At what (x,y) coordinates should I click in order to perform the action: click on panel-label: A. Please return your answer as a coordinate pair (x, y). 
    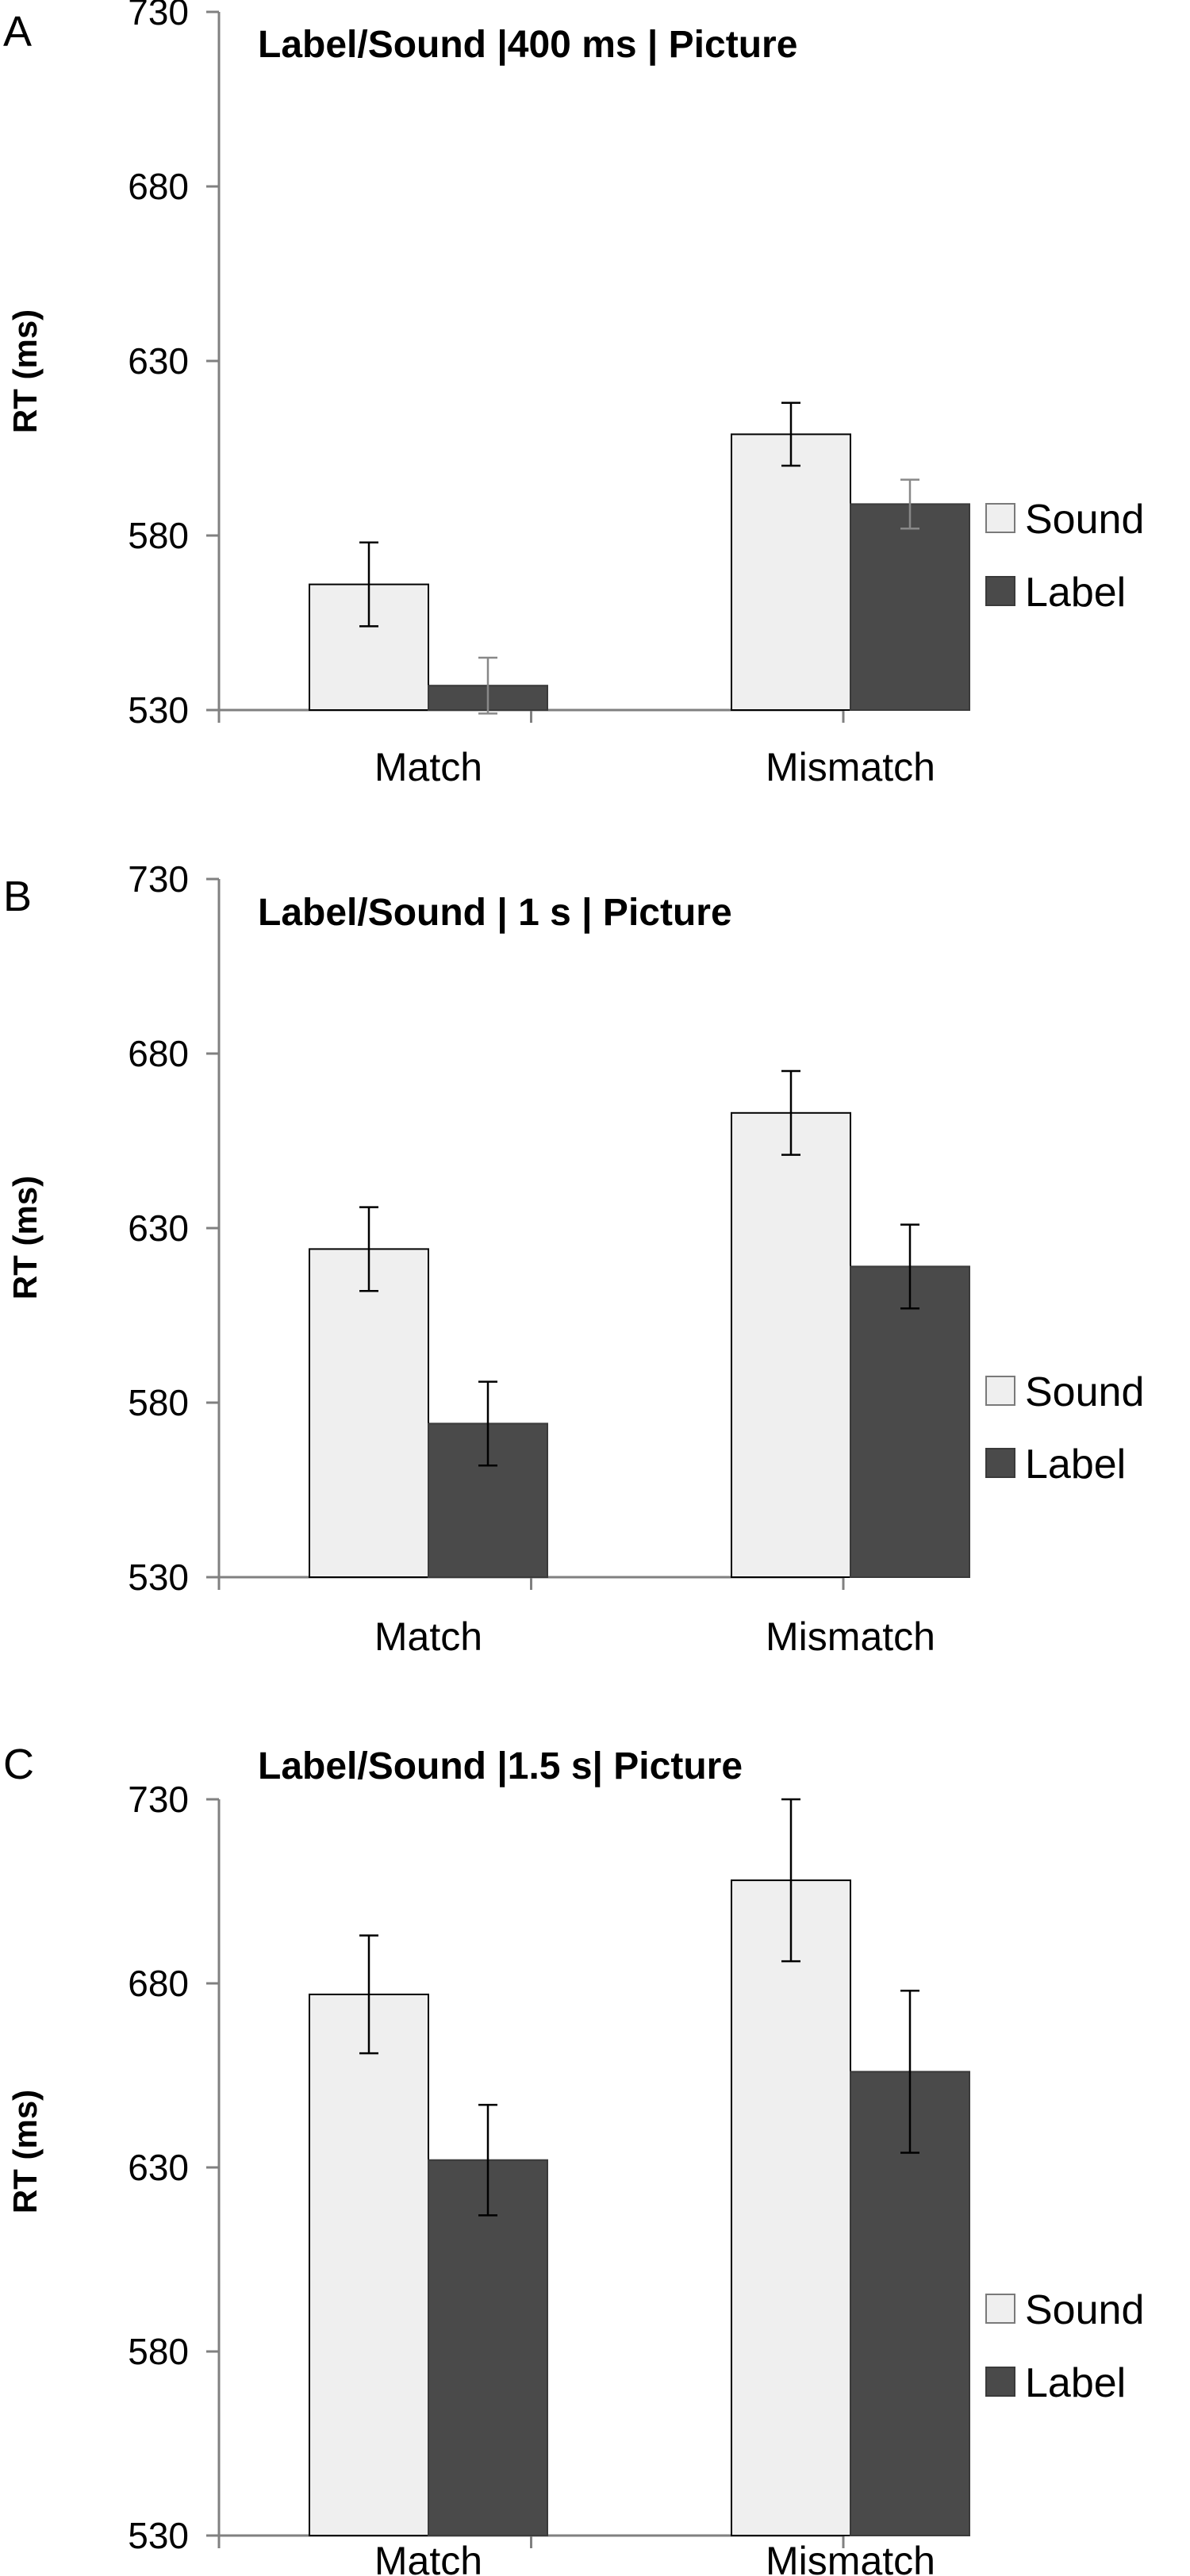
    Looking at the image, I should click on (17, 32).